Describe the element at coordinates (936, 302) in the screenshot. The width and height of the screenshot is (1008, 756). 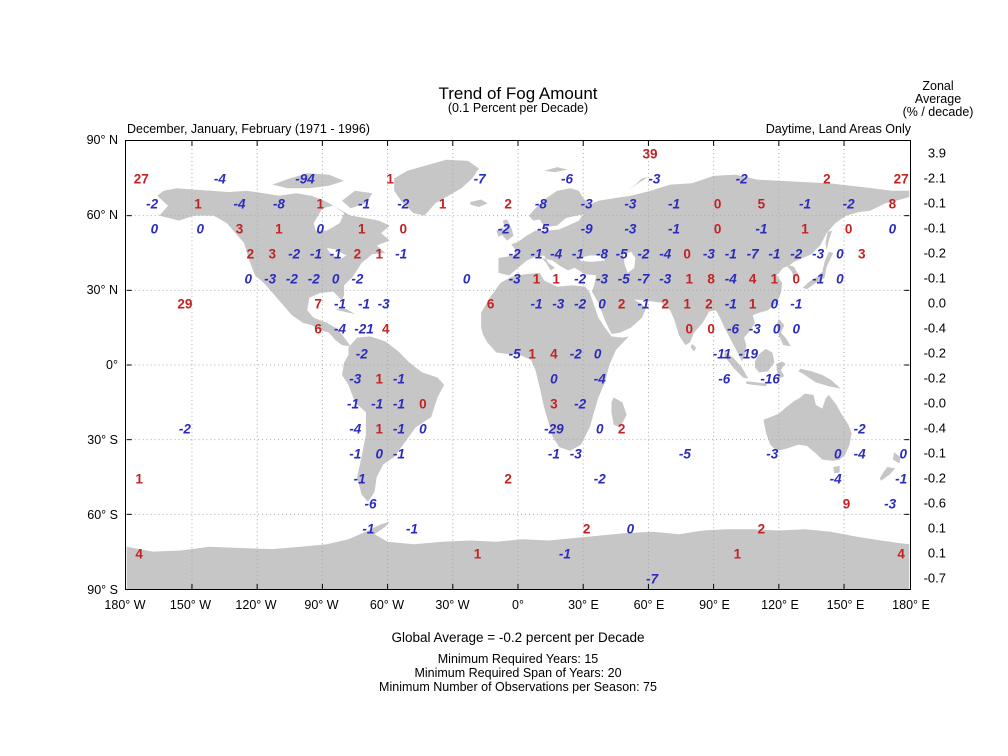
I see `zonal-average-value: 0.0` at that location.